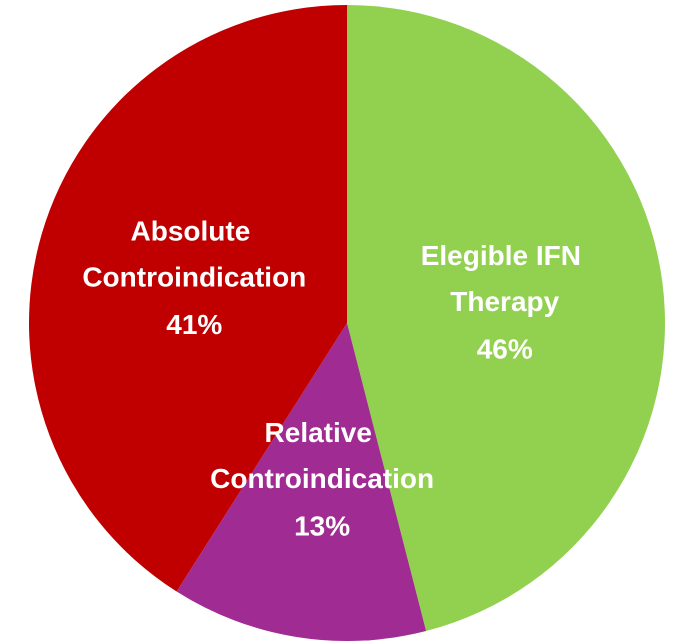 The height and width of the screenshot is (641, 677). Describe the element at coordinates (505, 255) in the screenshot. I see `label-line: Elegible IFN` at that location.